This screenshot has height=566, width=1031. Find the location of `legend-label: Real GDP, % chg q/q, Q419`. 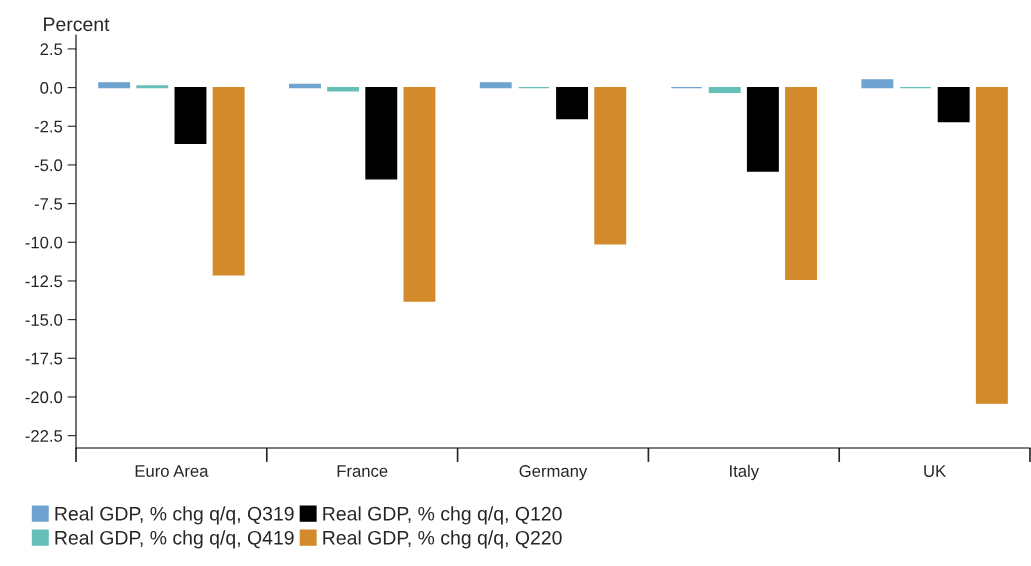

legend-label: Real GDP, % chg q/q, Q419 is located at coordinates (174, 539).